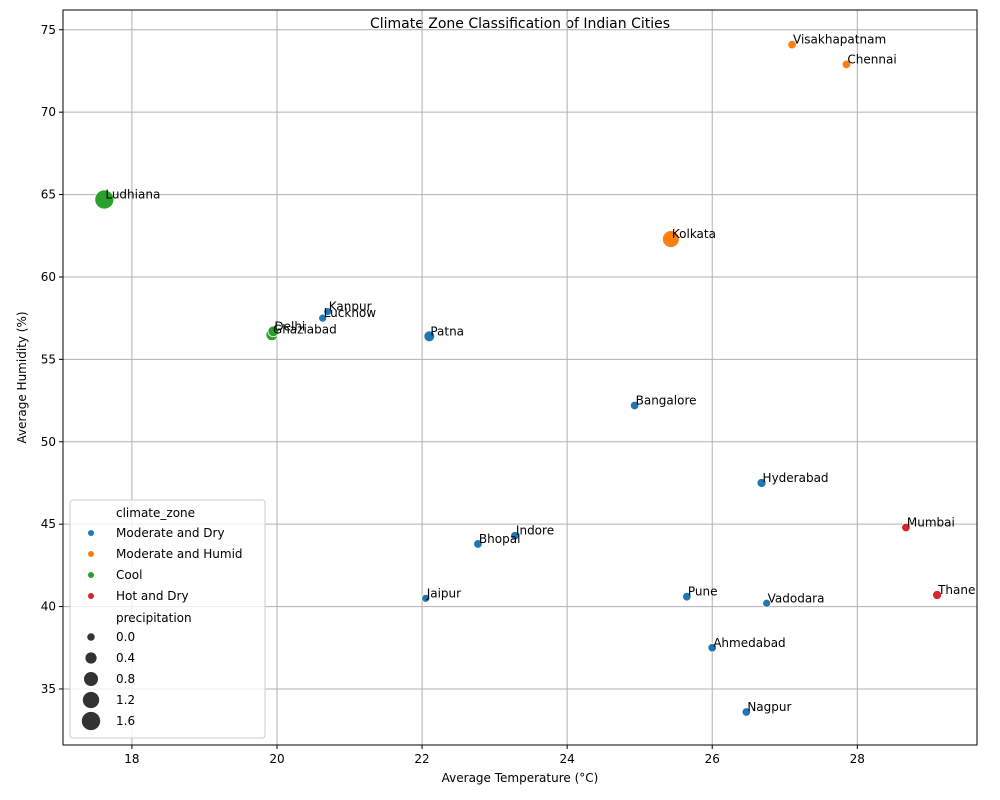 This screenshot has height=800, width=1000. I want to click on point-label: Jaipur, so click(443, 593).